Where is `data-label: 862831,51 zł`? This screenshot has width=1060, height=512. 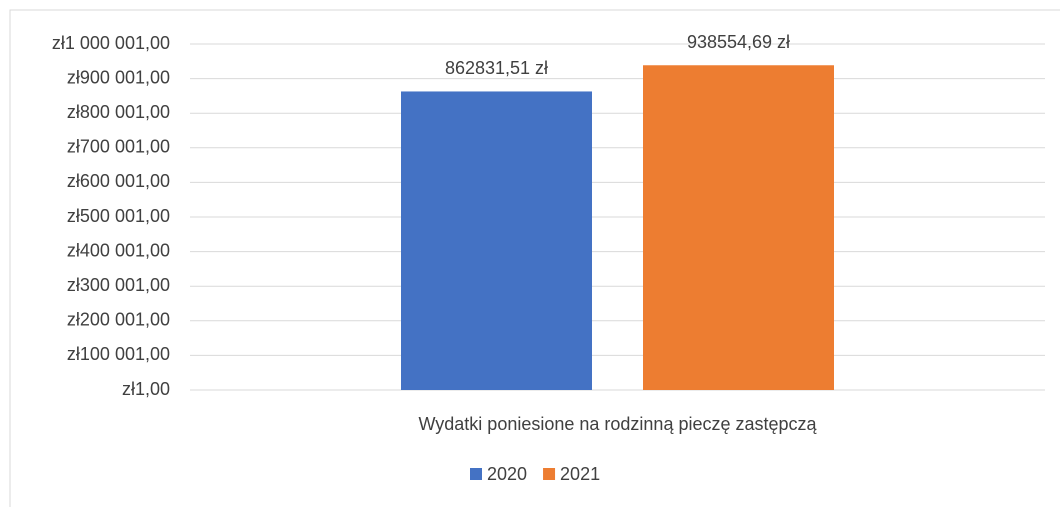
data-label: 862831,51 zł is located at coordinates (496, 68).